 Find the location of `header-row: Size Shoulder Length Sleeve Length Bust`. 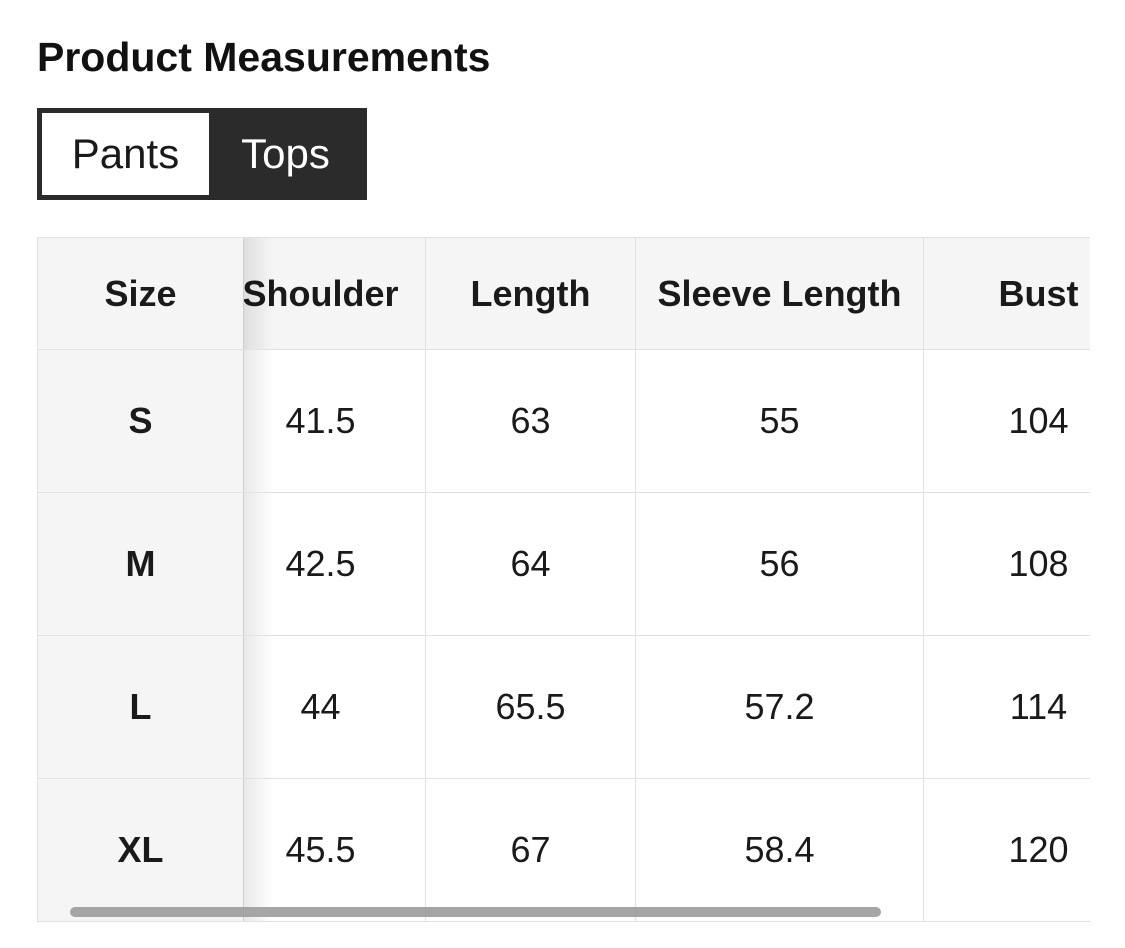

header-row: Size Shoulder Length Sleeve Length Bust is located at coordinates (563, 293).